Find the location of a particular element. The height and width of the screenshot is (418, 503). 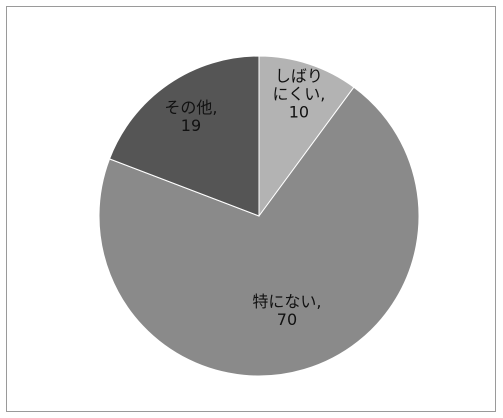

data-label-0-line-1: にくい, is located at coordinates (299, 93).